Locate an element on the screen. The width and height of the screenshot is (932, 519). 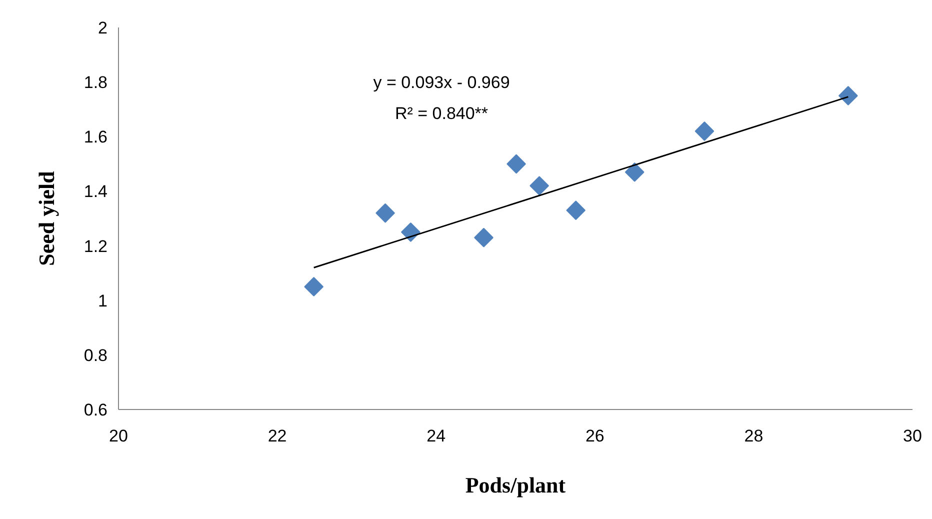
x-tick-label: 30 is located at coordinates (912, 436).